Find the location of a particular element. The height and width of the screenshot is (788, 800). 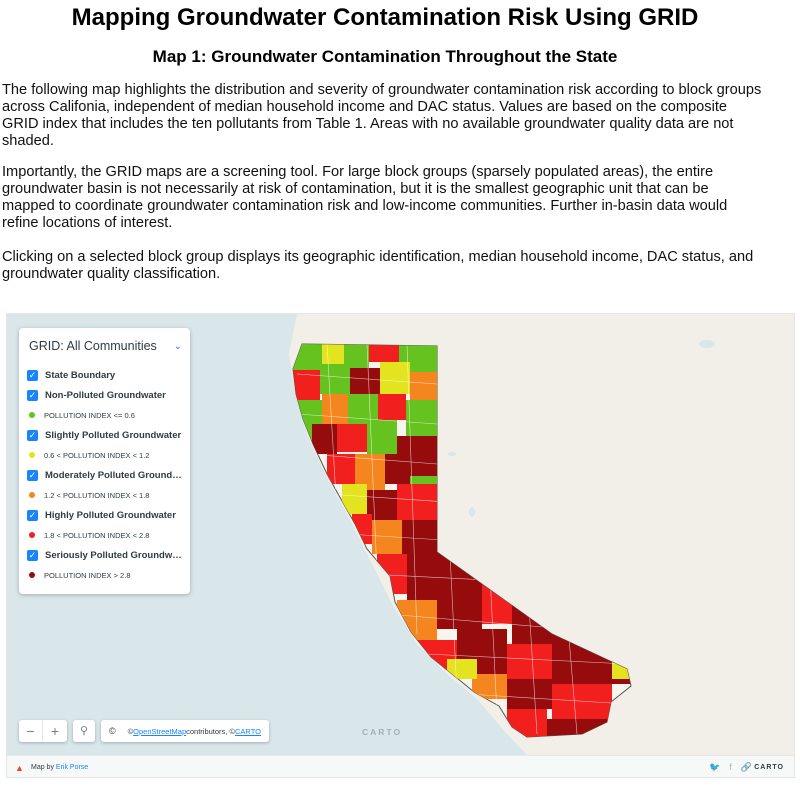

twitter-icon: 🐦 is located at coordinates (715, 767).